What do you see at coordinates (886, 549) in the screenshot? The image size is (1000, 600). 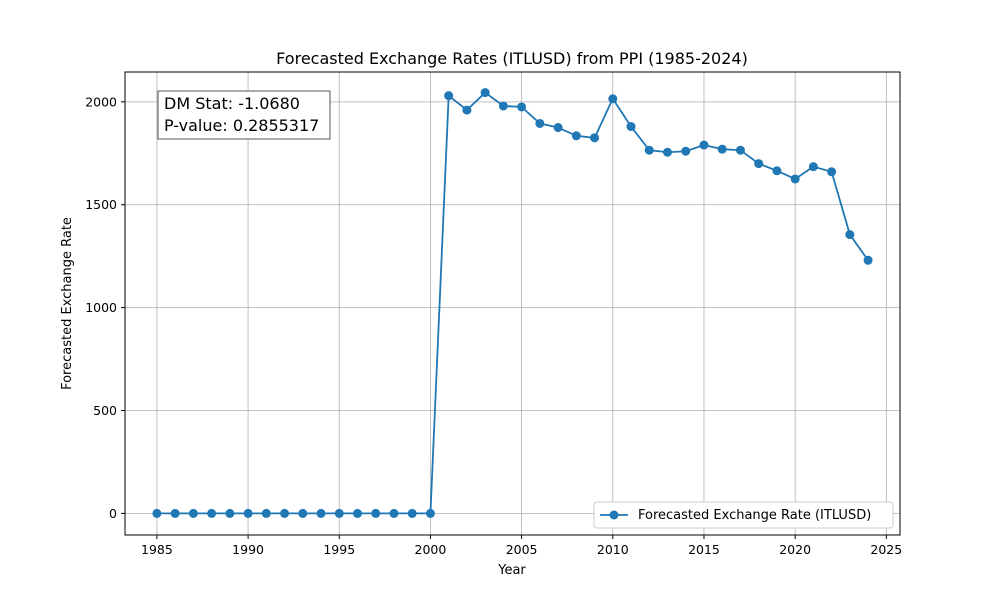 I see `x-tick-label: 2025` at bounding box center [886, 549].